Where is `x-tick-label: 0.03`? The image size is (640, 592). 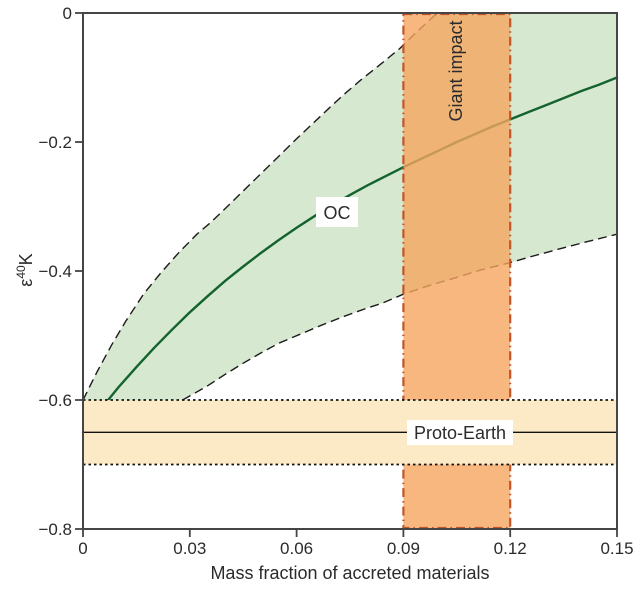
x-tick-label: 0.03 is located at coordinates (189, 548).